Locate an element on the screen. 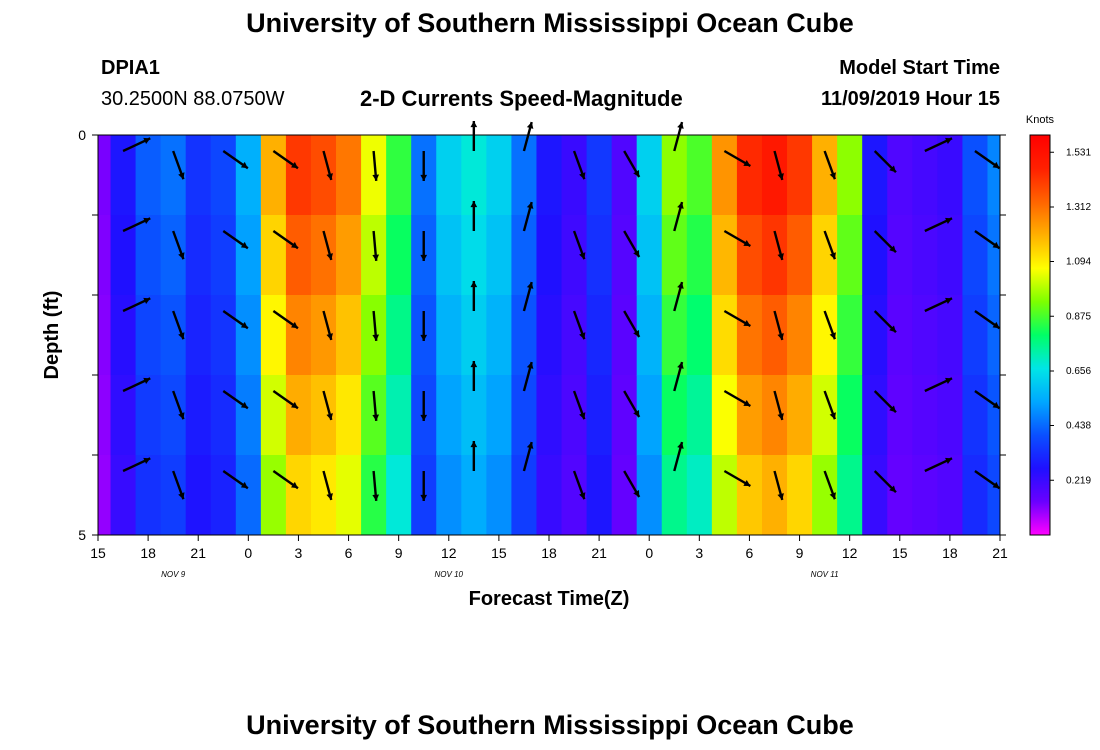 The height and width of the screenshot is (750, 1100). x-tick-label: 3 is located at coordinates (699, 553).